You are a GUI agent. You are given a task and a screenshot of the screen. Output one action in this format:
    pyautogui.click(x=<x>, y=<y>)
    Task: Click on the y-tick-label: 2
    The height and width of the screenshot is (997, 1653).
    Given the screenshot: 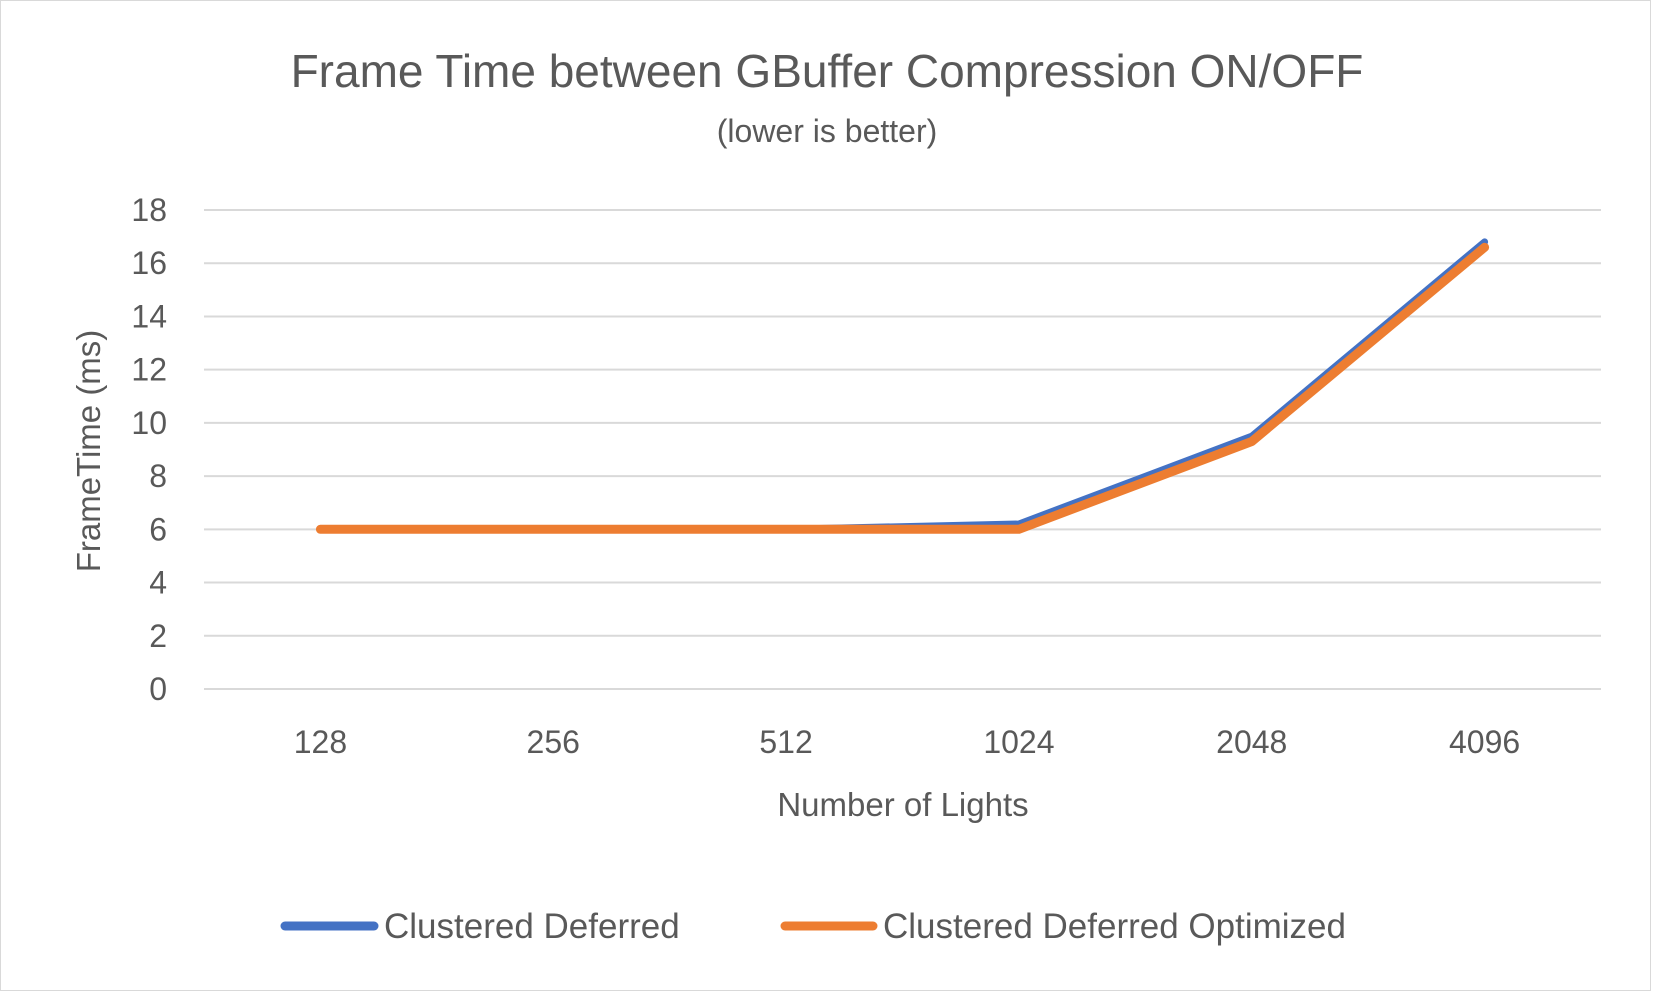 What is the action you would take?
    pyautogui.click(x=158, y=636)
    